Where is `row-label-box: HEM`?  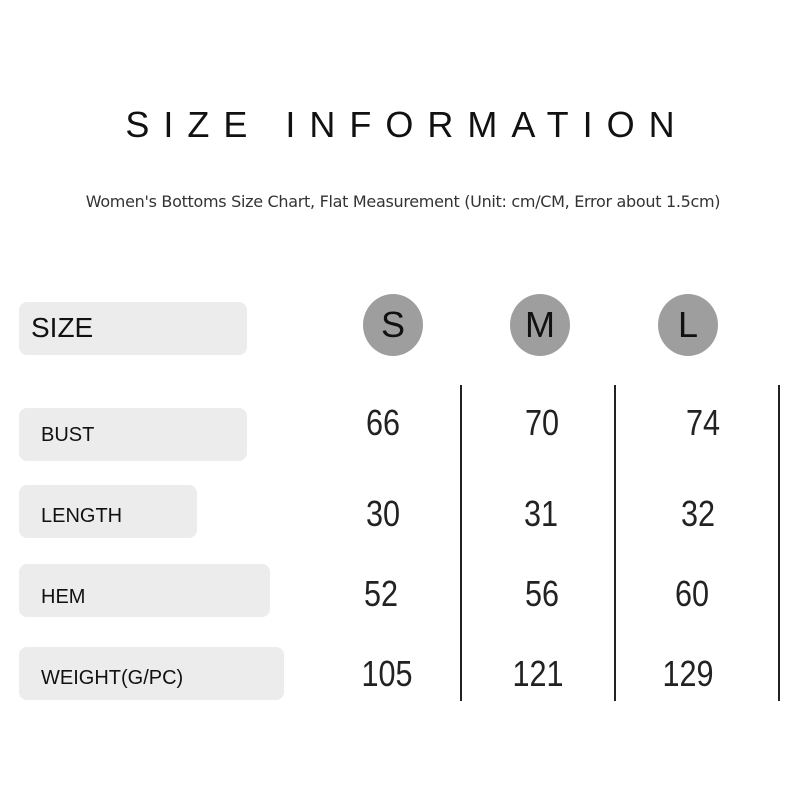
row-label-box: HEM is located at coordinates (144, 590).